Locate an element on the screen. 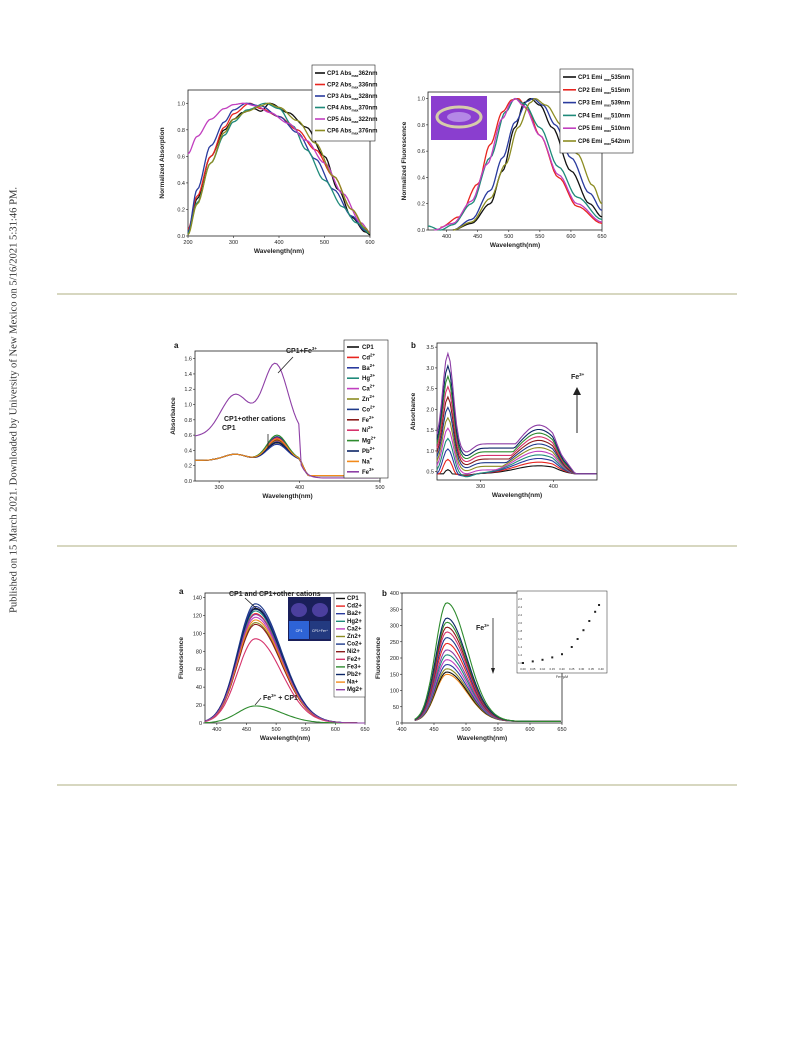 This screenshot has width=793, height=1039. fl-cations-chart-x-tick-label: 650 is located at coordinates (364, 730).